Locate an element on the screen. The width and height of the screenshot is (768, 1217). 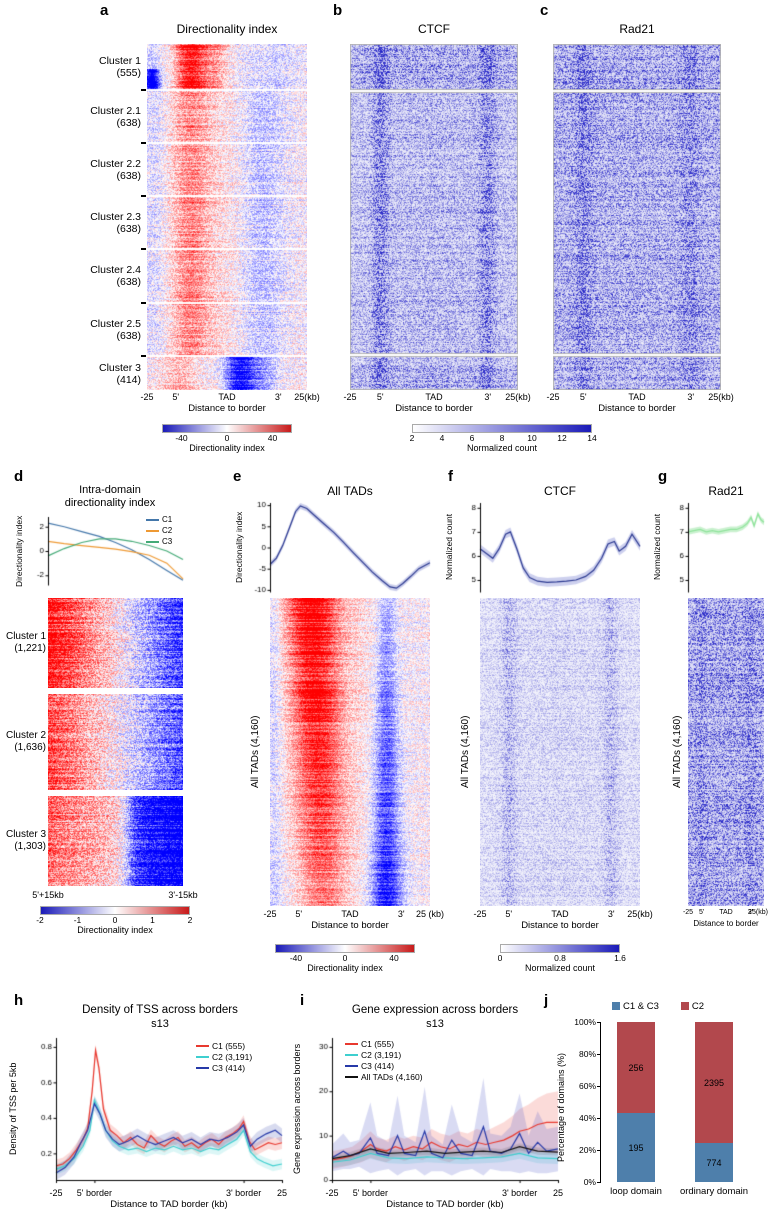
panel-j-legend: C1 & C3 C2 is located at coordinates (658, 1006).